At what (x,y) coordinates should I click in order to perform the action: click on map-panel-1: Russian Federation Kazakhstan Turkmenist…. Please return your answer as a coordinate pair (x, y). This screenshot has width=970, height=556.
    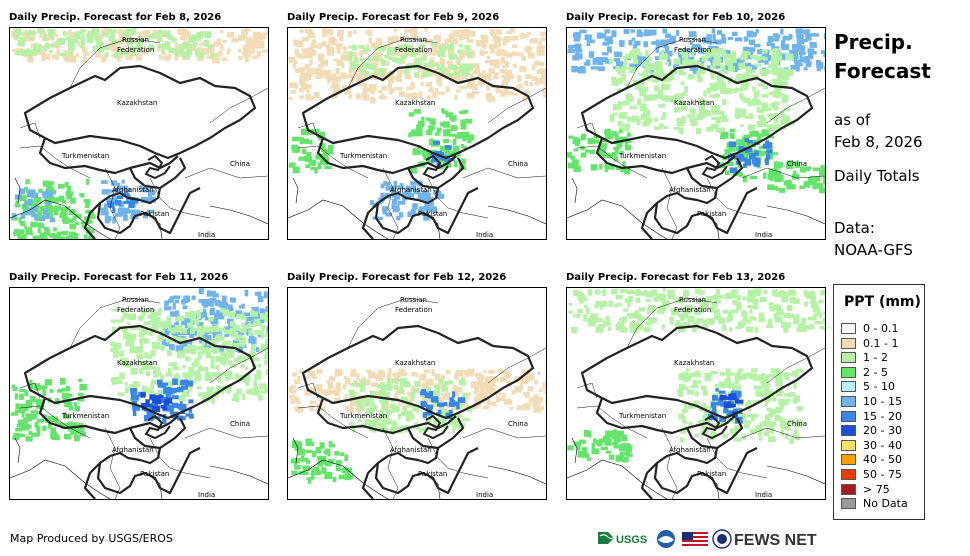
    Looking at the image, I should click on (139, 133).